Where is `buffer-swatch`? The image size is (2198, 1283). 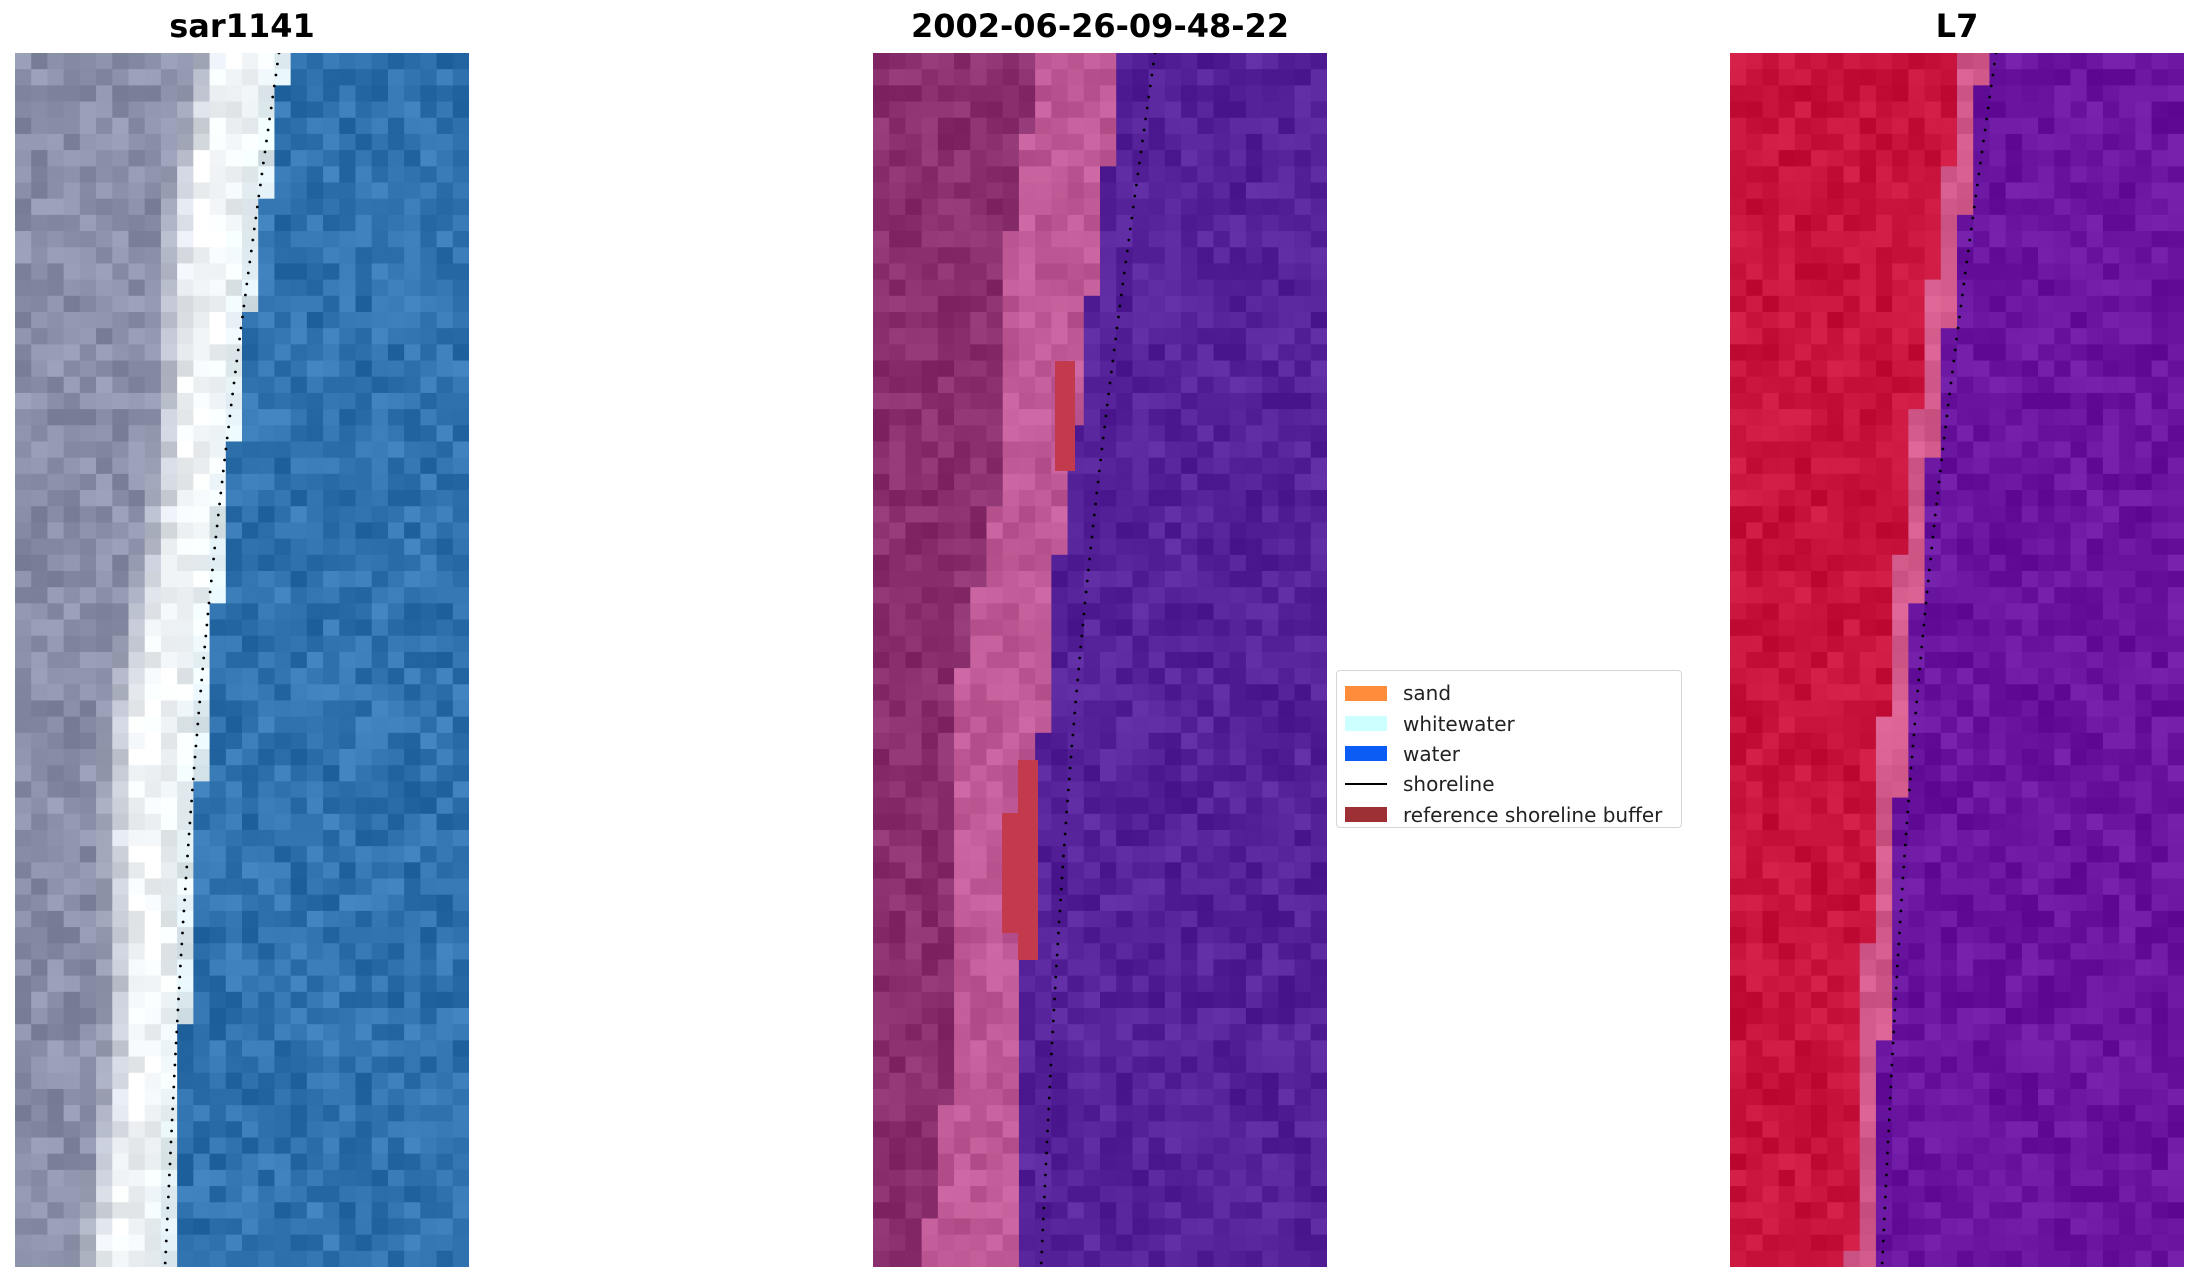 buffer-swatch is located at coordinates (1366, 815).